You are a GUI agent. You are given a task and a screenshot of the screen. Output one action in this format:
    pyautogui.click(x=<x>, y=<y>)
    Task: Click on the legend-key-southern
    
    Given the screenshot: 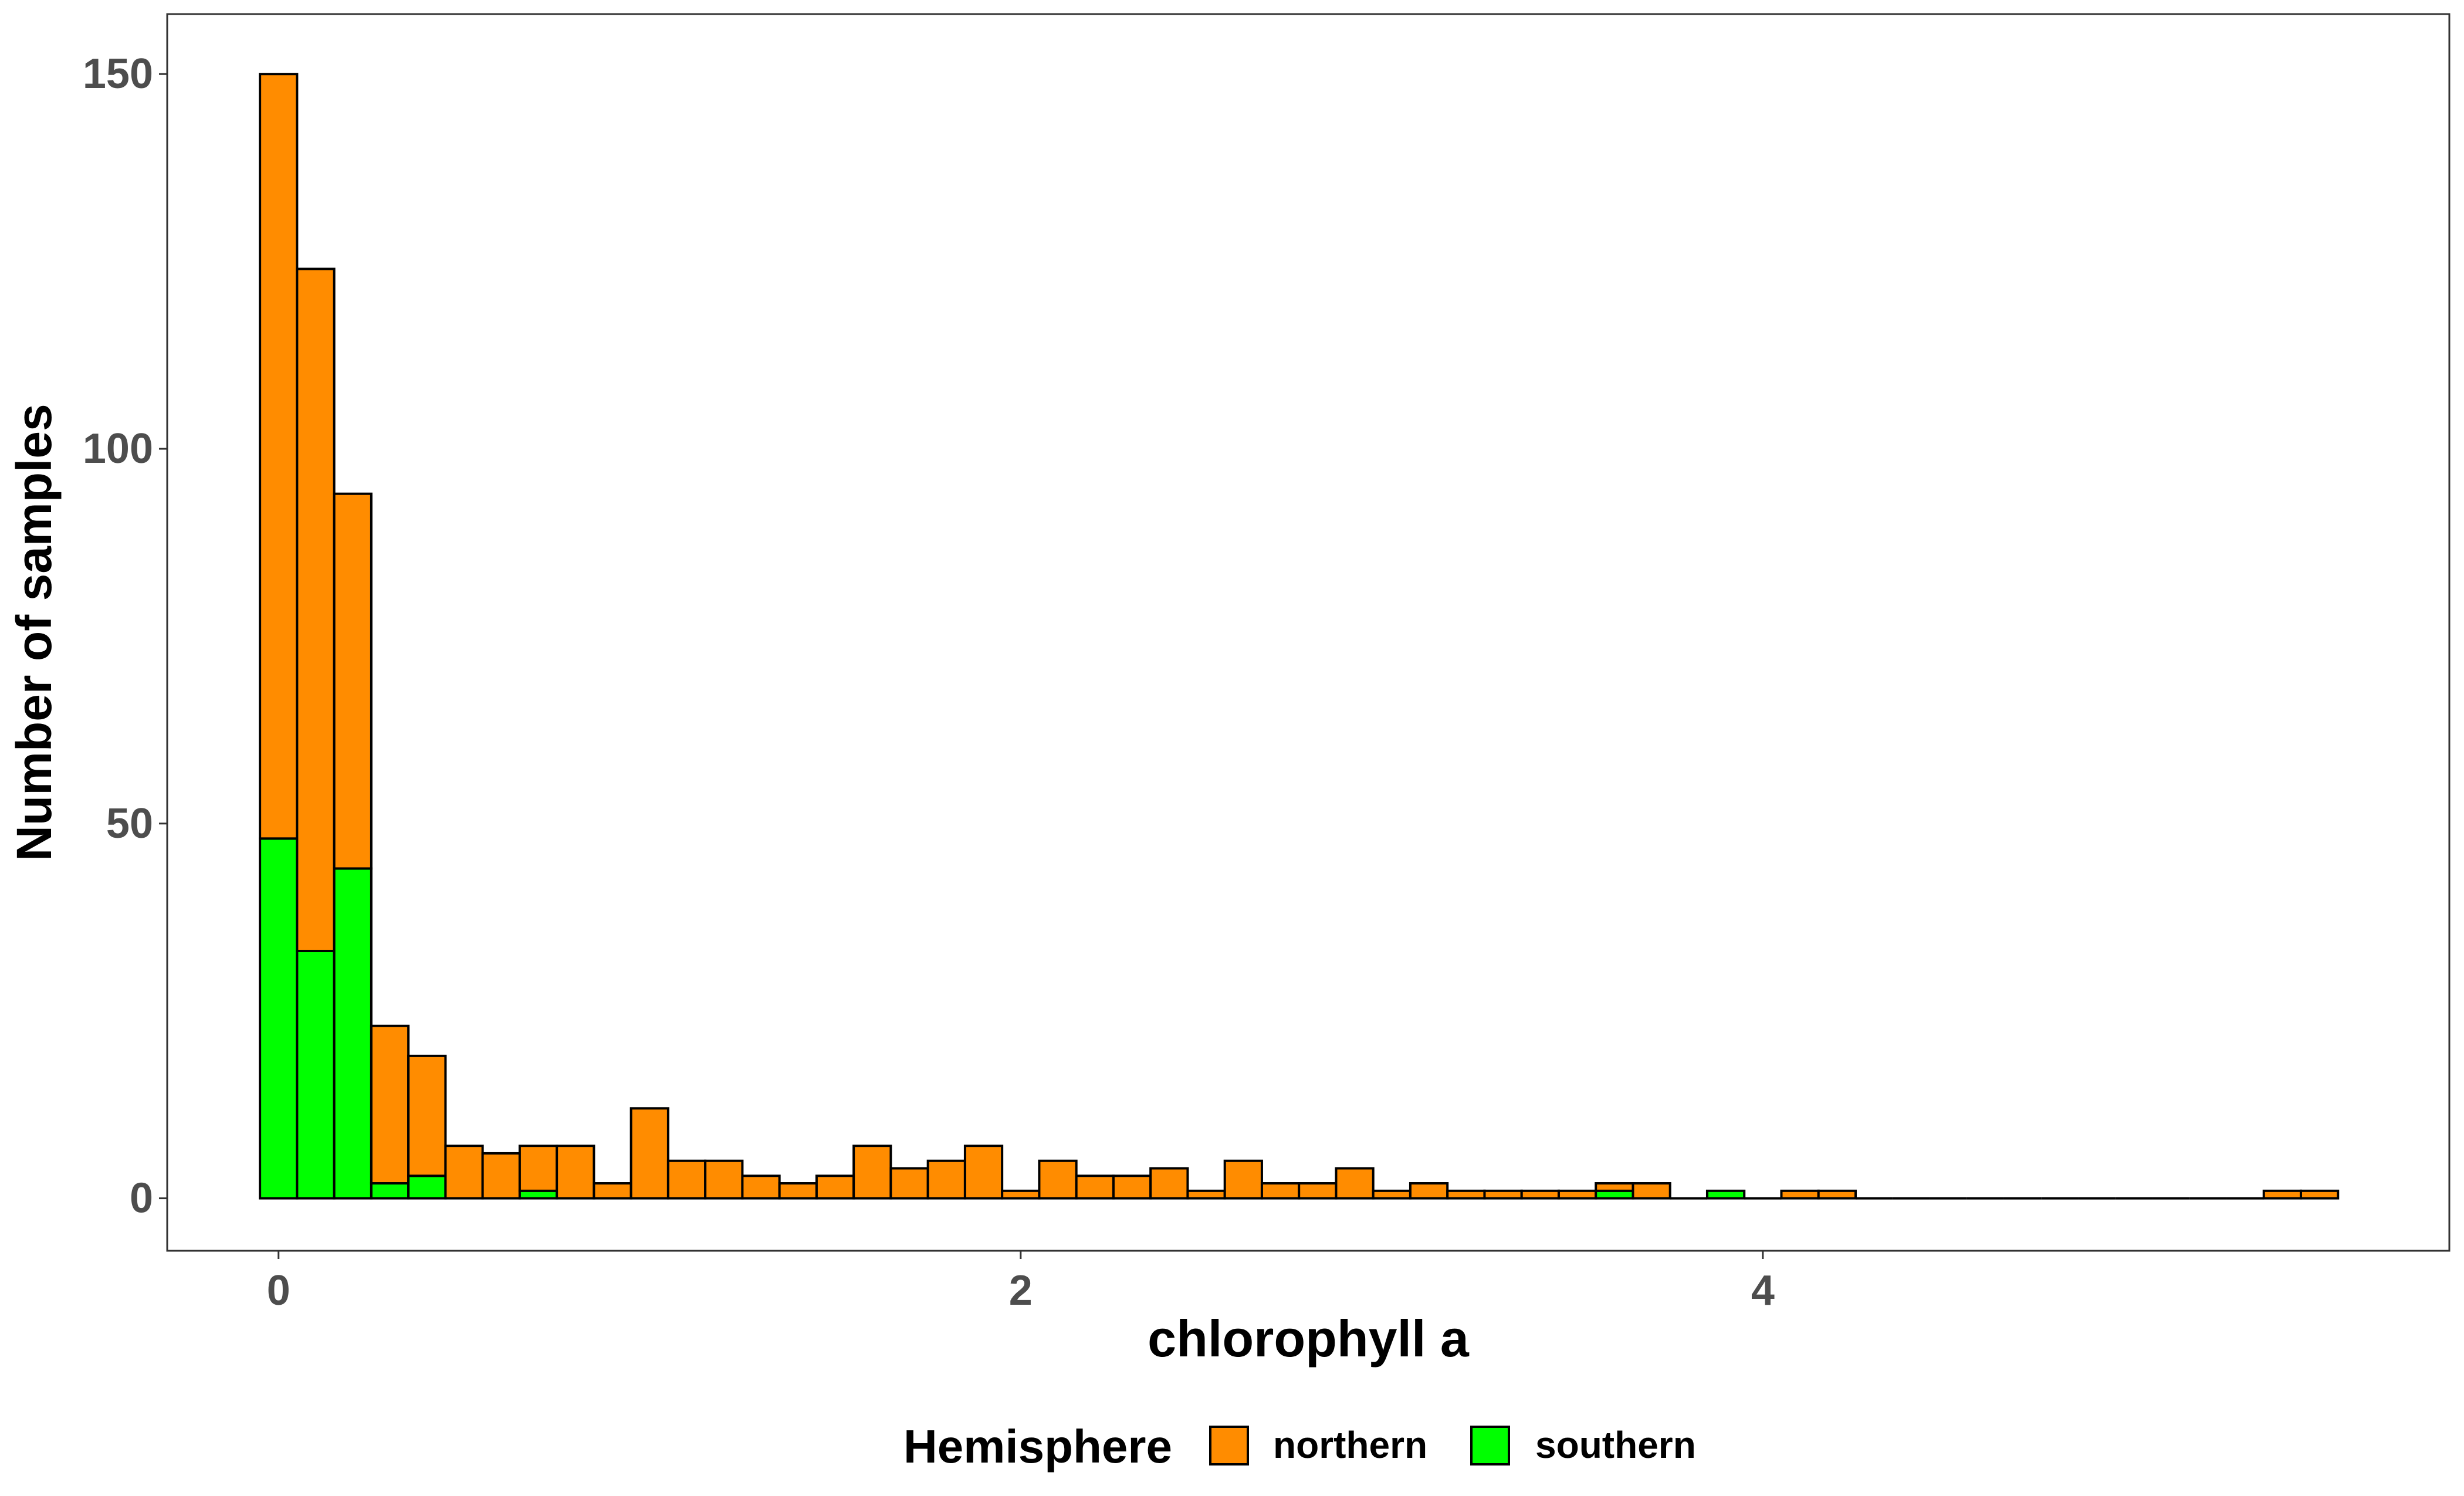 What is the action you would take?
    pyautogui.click(x=1490, y=1445)
    